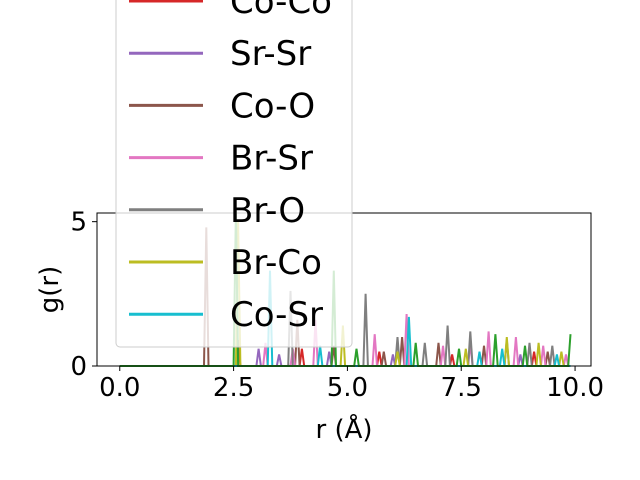 The width and height of the screenshot is (640, 480). I want to click on legend-label-br-co: Br-Co, so click(276, 263).